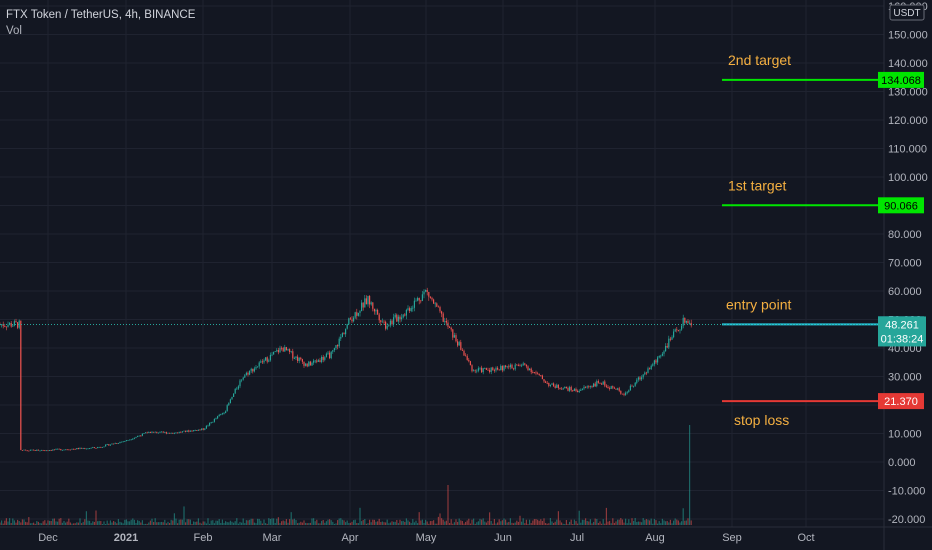 The width and height of the screenshot is (932, 550). What do you see at coordinates (906, 13) in the screenshot?
I see `currency-label: USDT` at bounding box center [906, 13].